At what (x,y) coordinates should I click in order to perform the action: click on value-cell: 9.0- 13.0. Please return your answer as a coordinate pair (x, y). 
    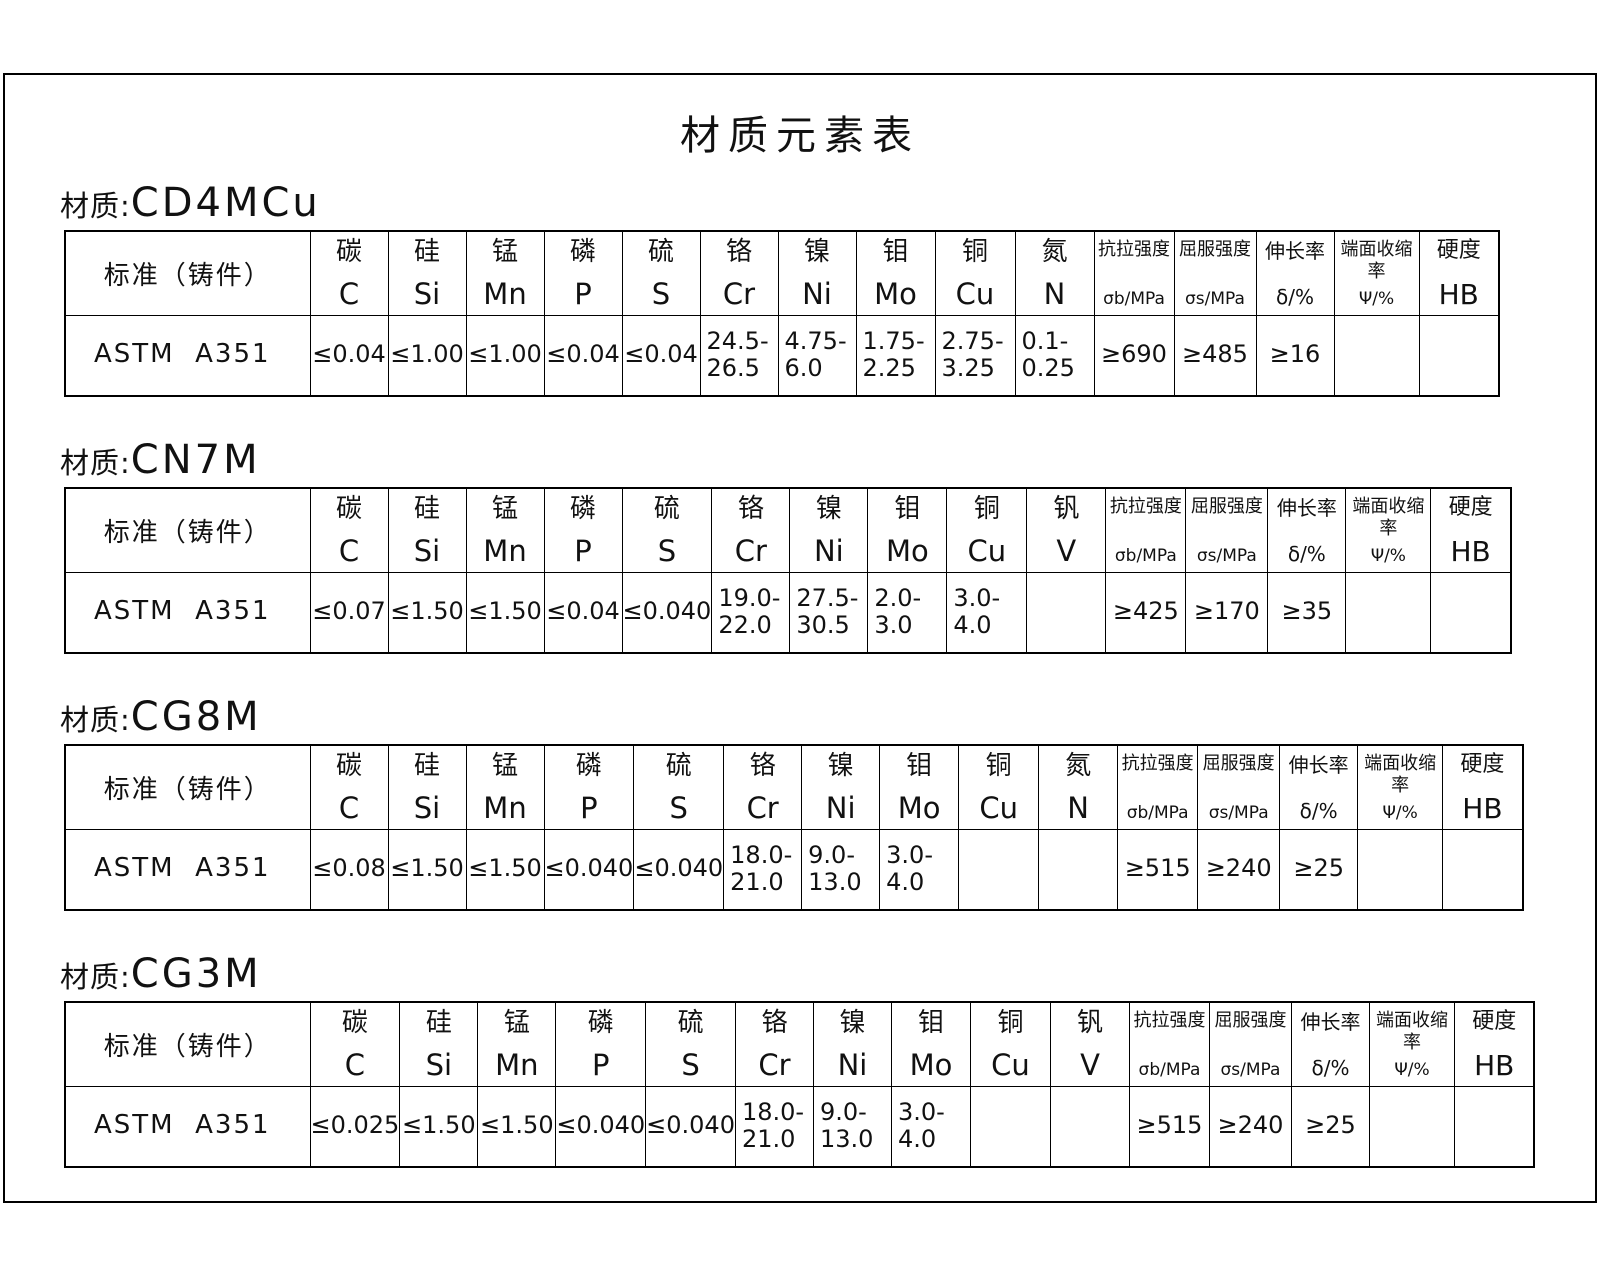
    Looking at the image, I should click on (841, 869).